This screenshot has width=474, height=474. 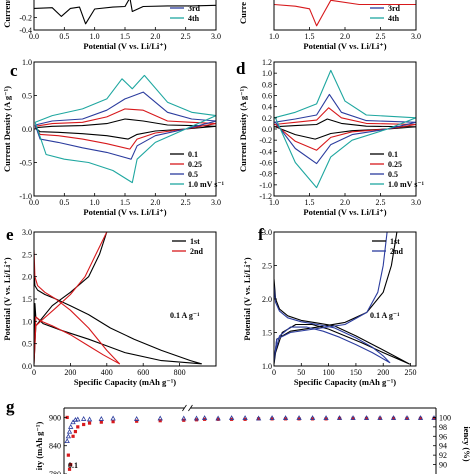 I want to click on x-tick-label-e-0: 0, so click(x=34, y=372).